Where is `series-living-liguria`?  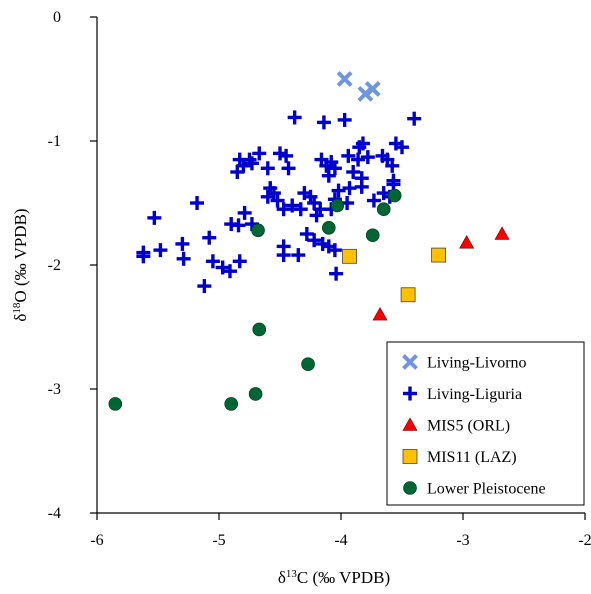 series-living-liguria is located at coordinates (279, 202).